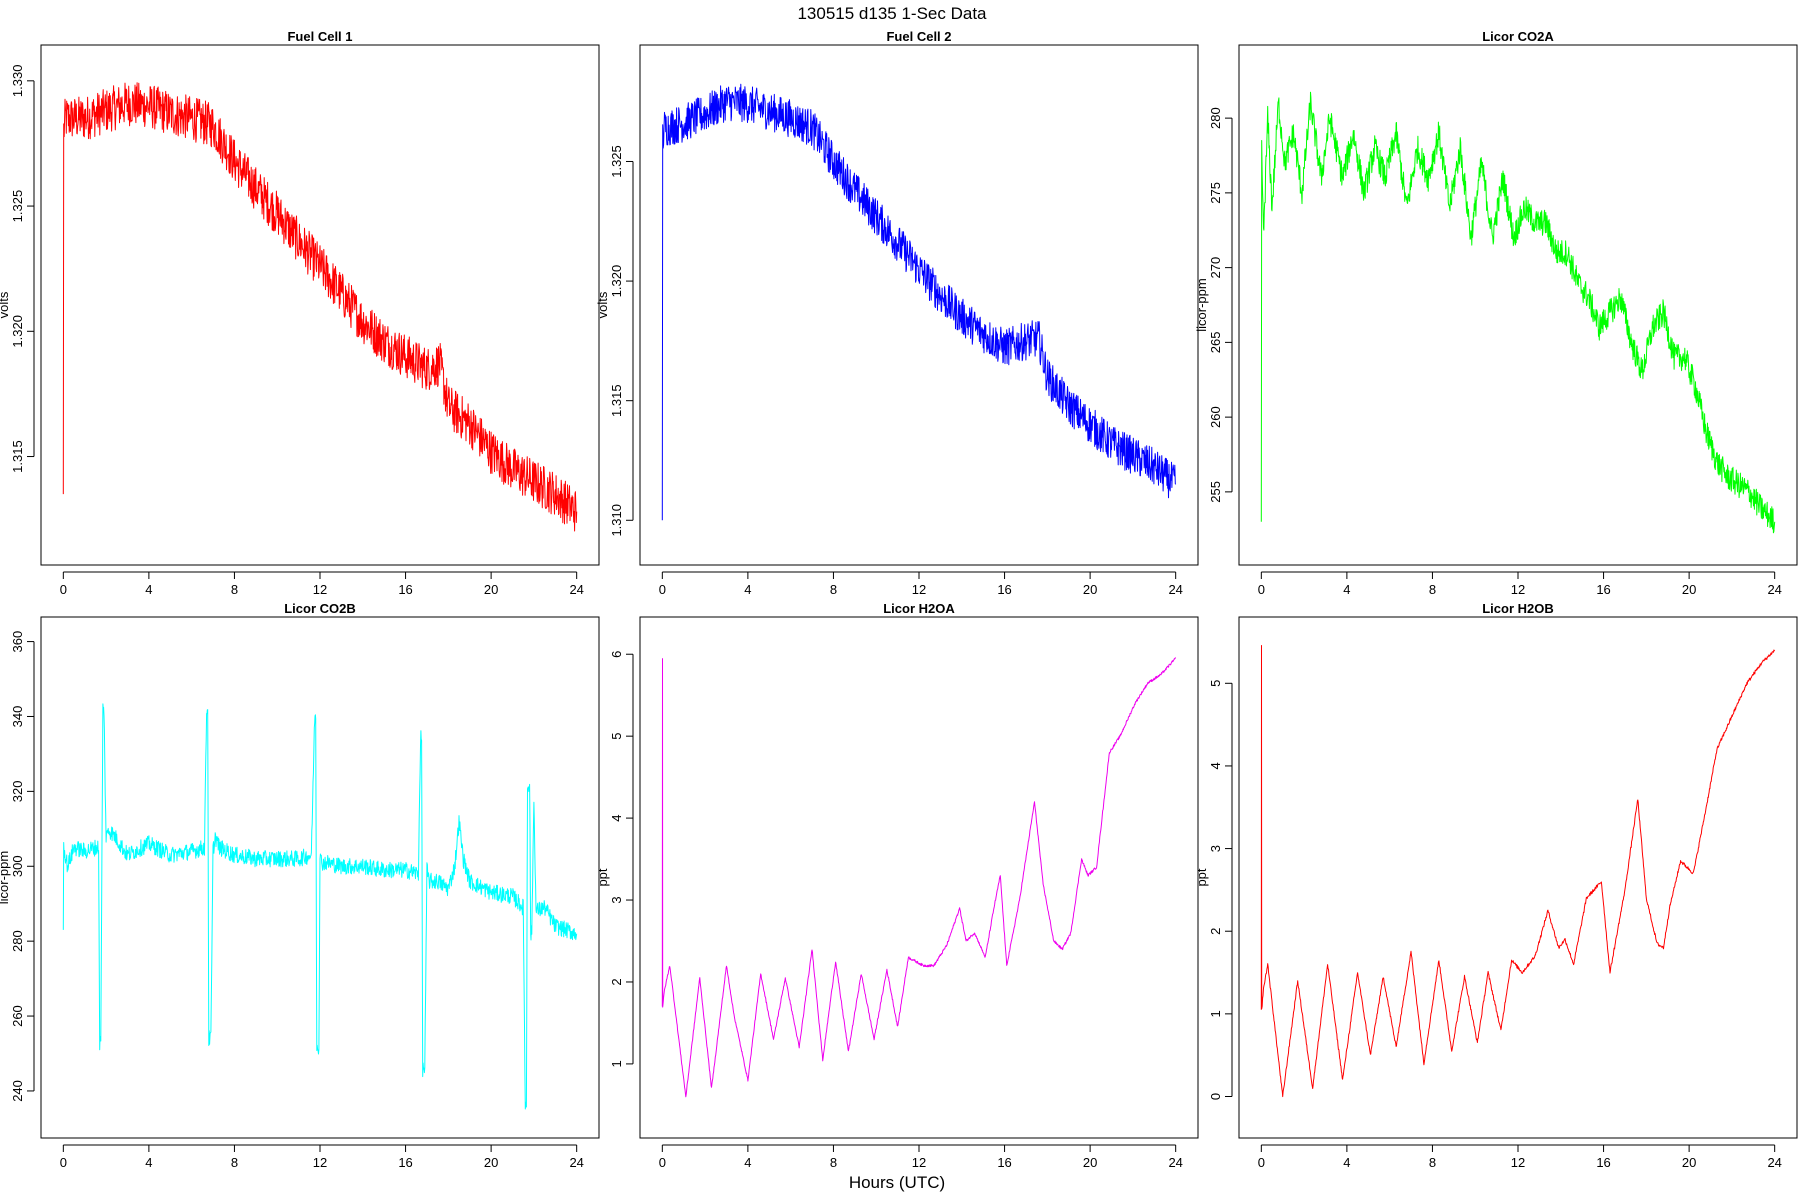  What do you see at coordinates (919, 608) in the screenshot?
I see `panel-title: Licor H2OA` at bounding box center [919, 608].